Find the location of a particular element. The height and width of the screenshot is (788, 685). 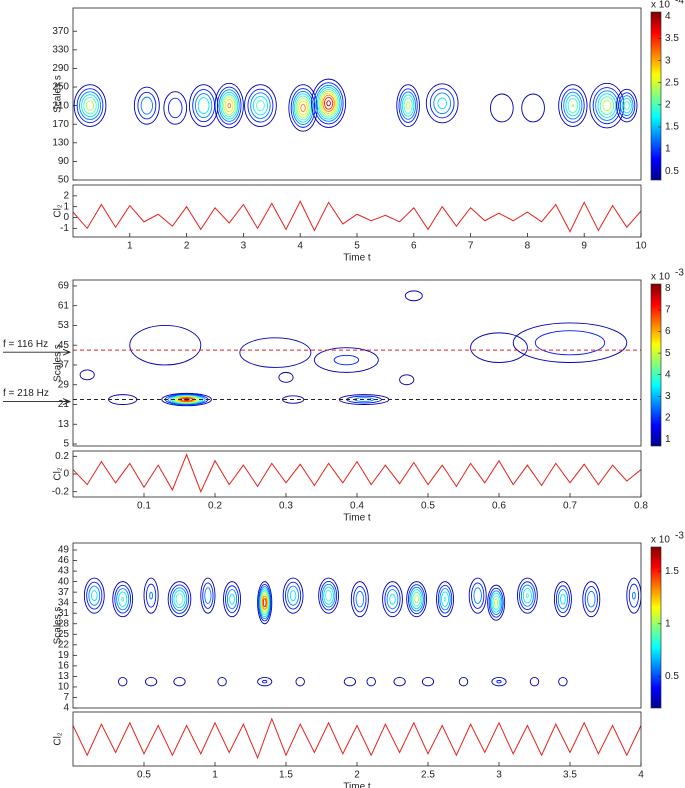

y-tick-label: 45 is located at coordinates (64, 345).